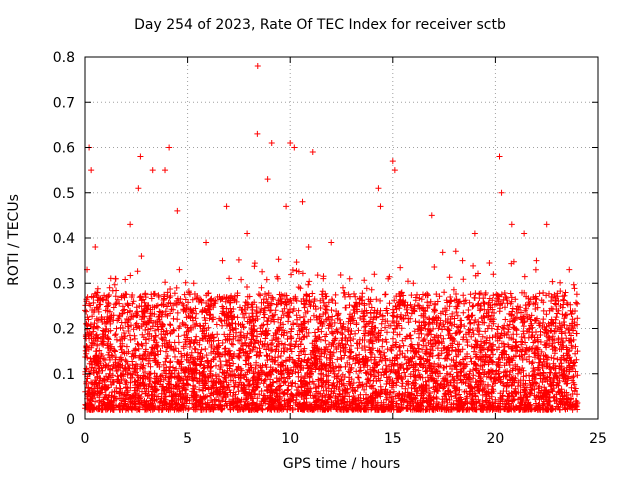 The width and height of the screenshot is (640, 480). What do you see at coordinates (64, 194) in the screenshot?
I see `y-tick-label: 0.5` at bounding box center [64, 194].